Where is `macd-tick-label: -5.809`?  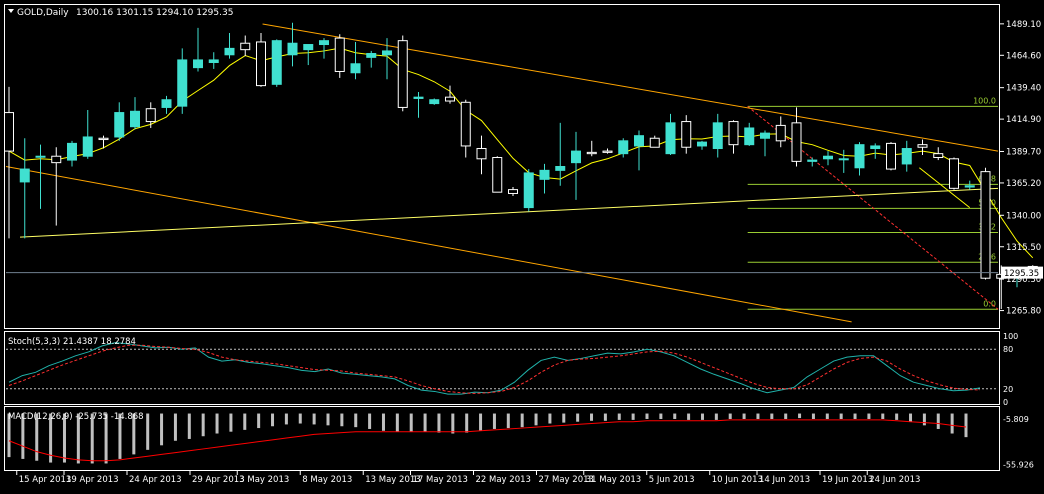 macd-tick-label: -5.809 is located at coordinates (1016, 419).